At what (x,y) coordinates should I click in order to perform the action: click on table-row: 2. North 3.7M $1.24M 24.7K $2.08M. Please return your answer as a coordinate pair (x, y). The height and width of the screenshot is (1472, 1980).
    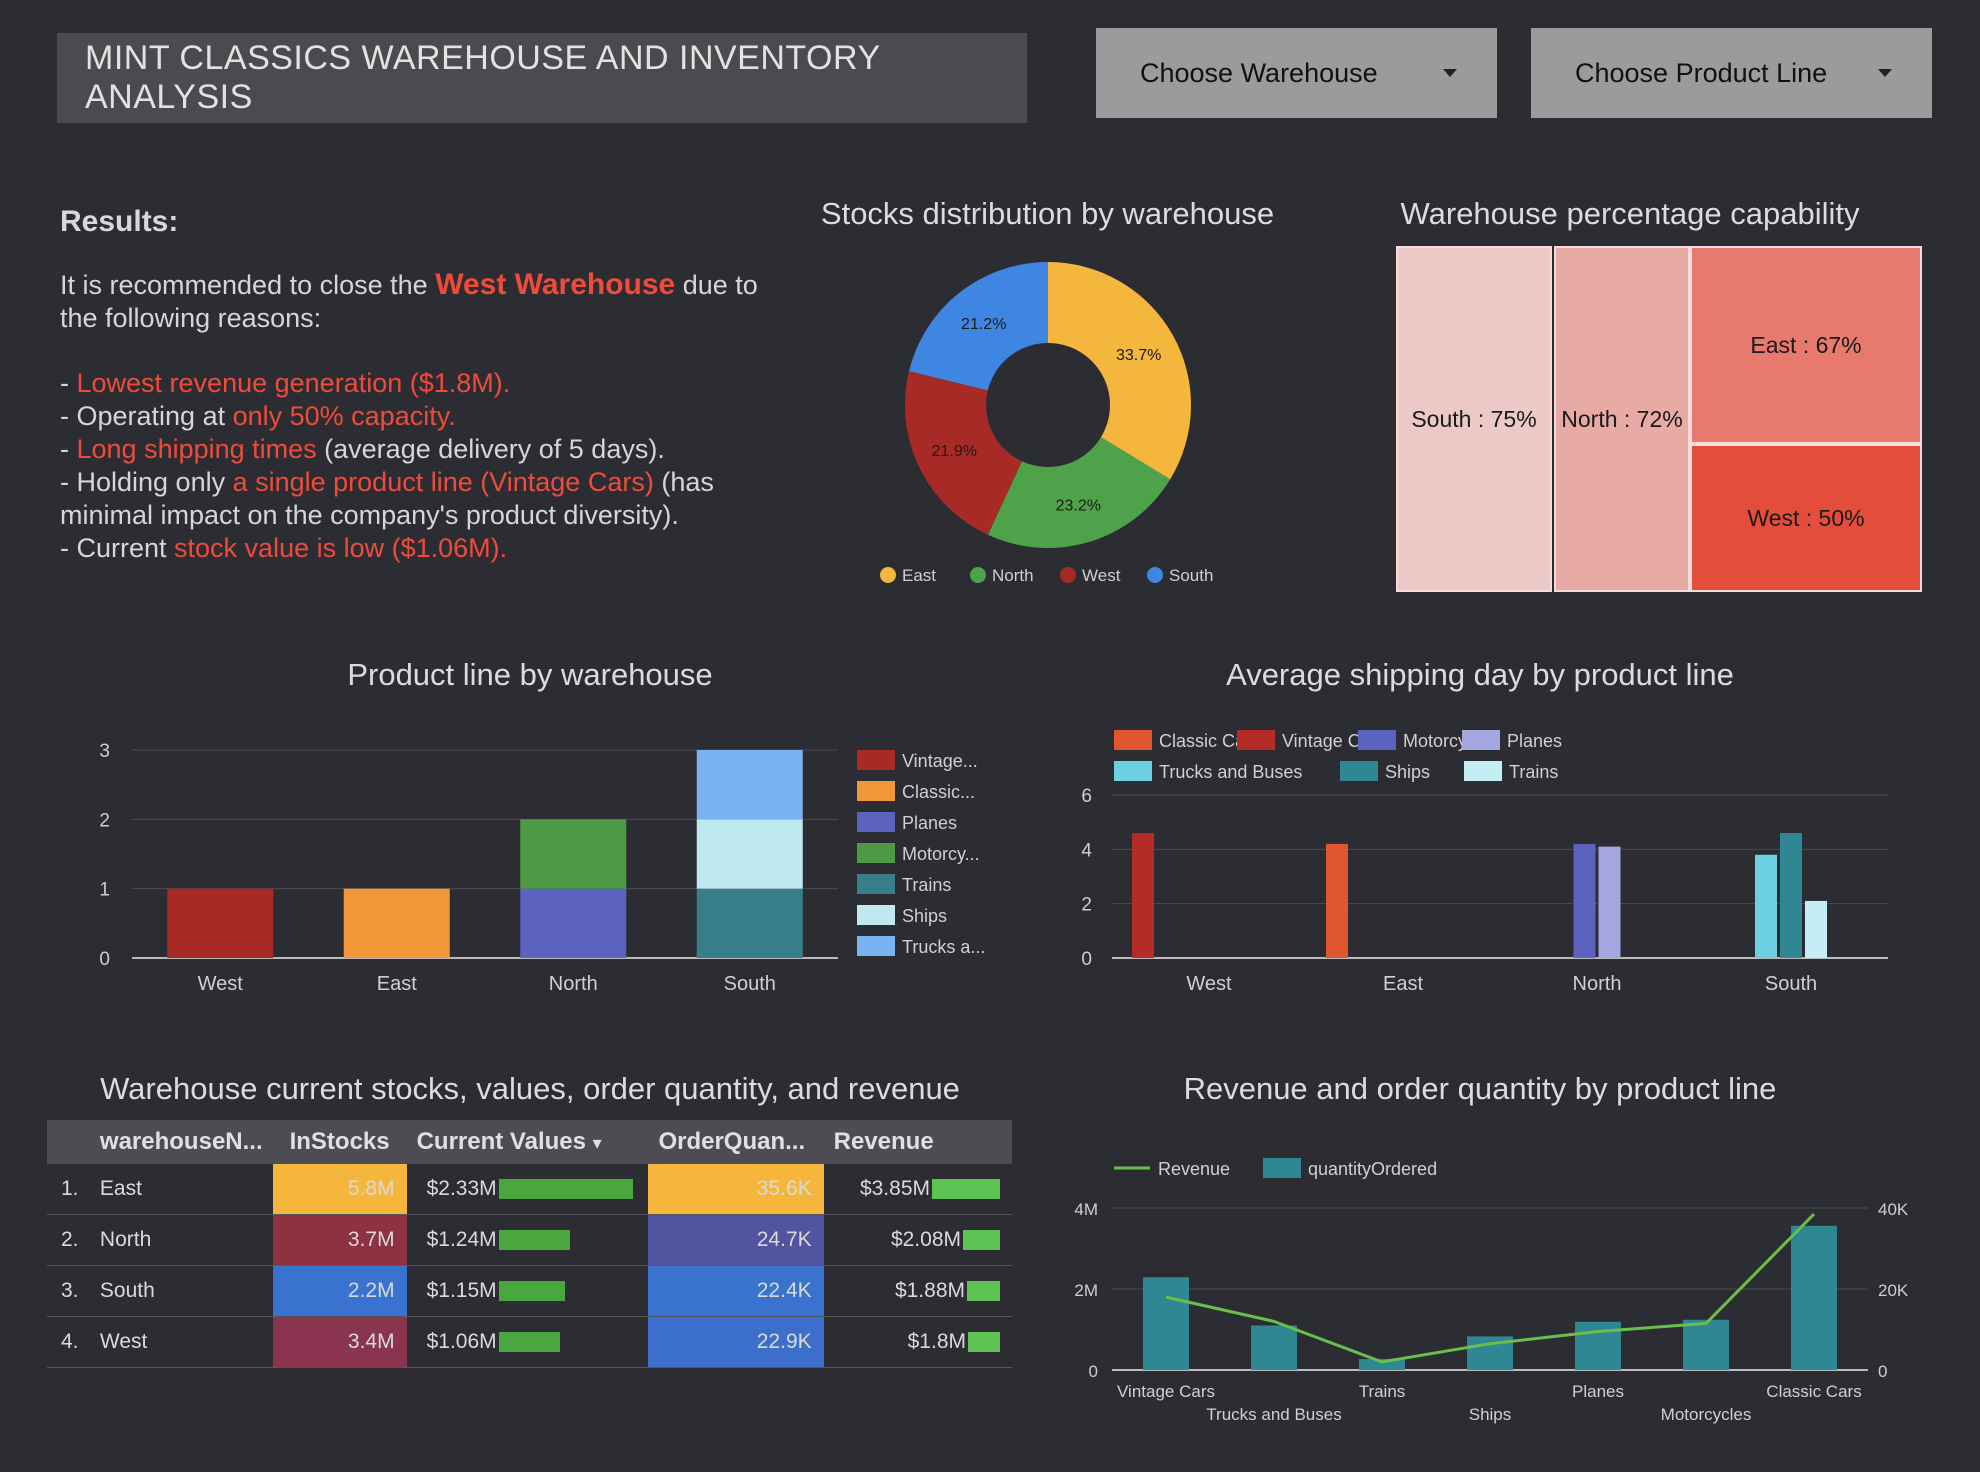
    Looking at the image, I should click on (529, 1240).